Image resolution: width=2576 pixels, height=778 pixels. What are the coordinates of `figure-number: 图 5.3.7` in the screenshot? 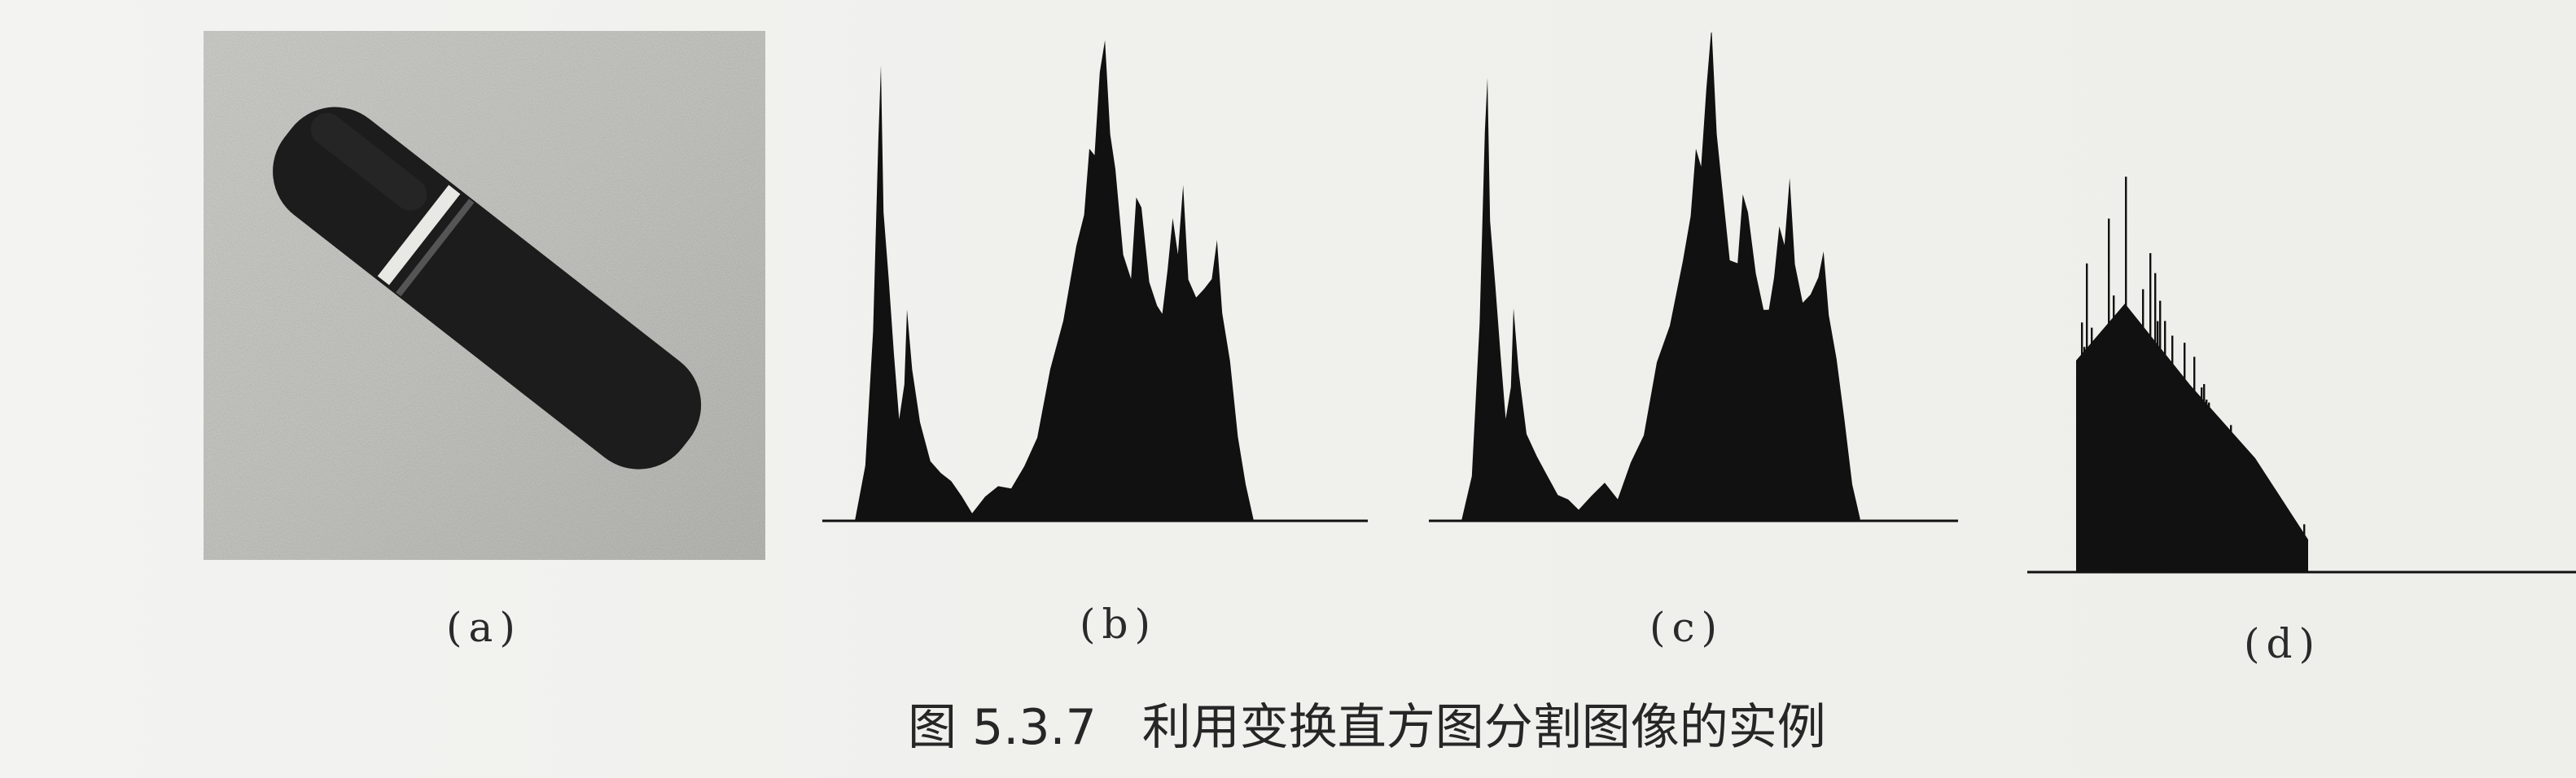 It's located at (1002, 727).